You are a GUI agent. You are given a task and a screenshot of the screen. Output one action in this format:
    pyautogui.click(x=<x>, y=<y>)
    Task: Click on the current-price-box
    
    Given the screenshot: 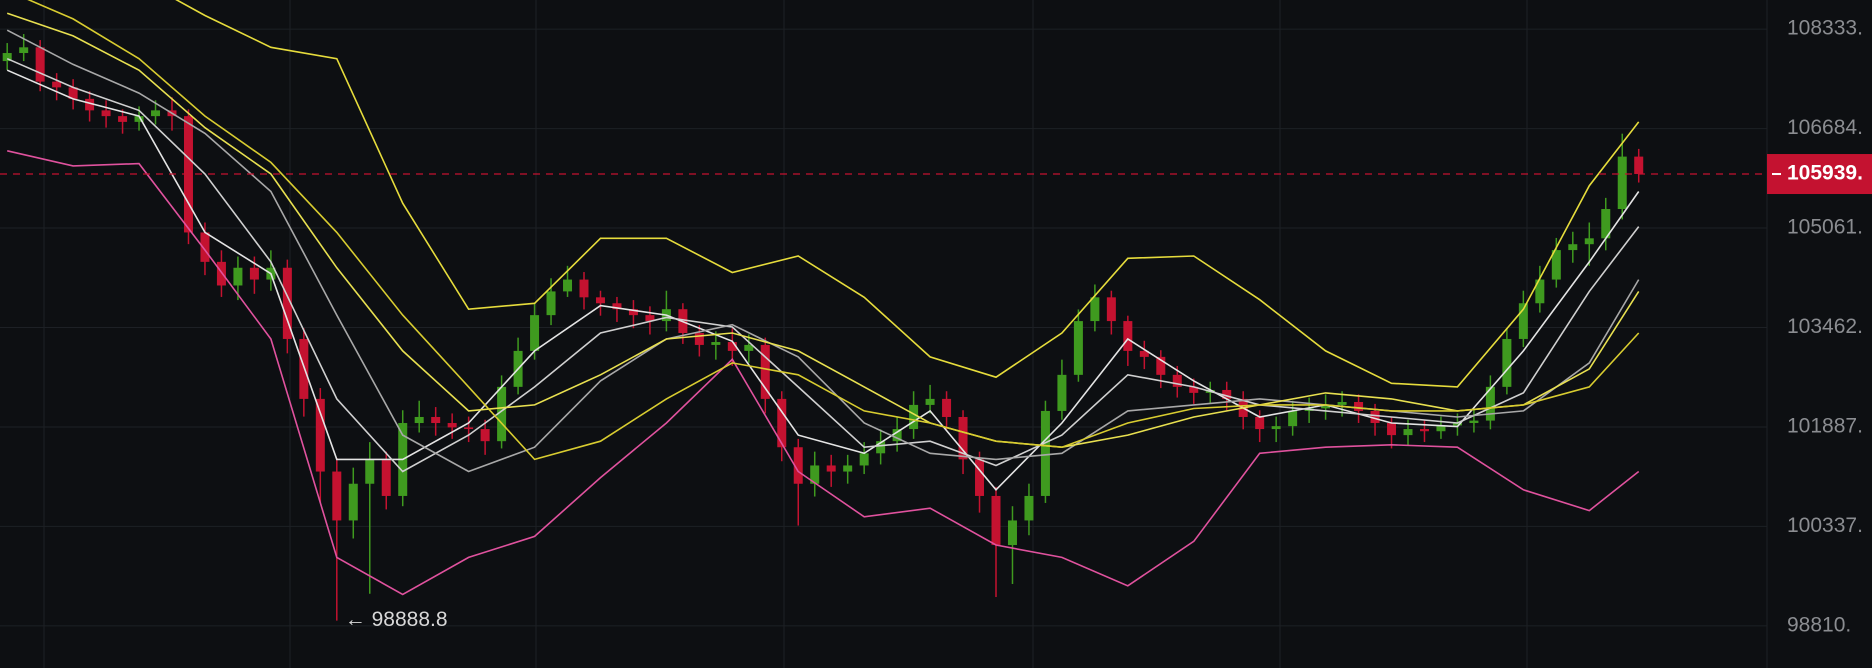 What is the action you would take?
    pyautogui.click(x=1819, y=174)
    